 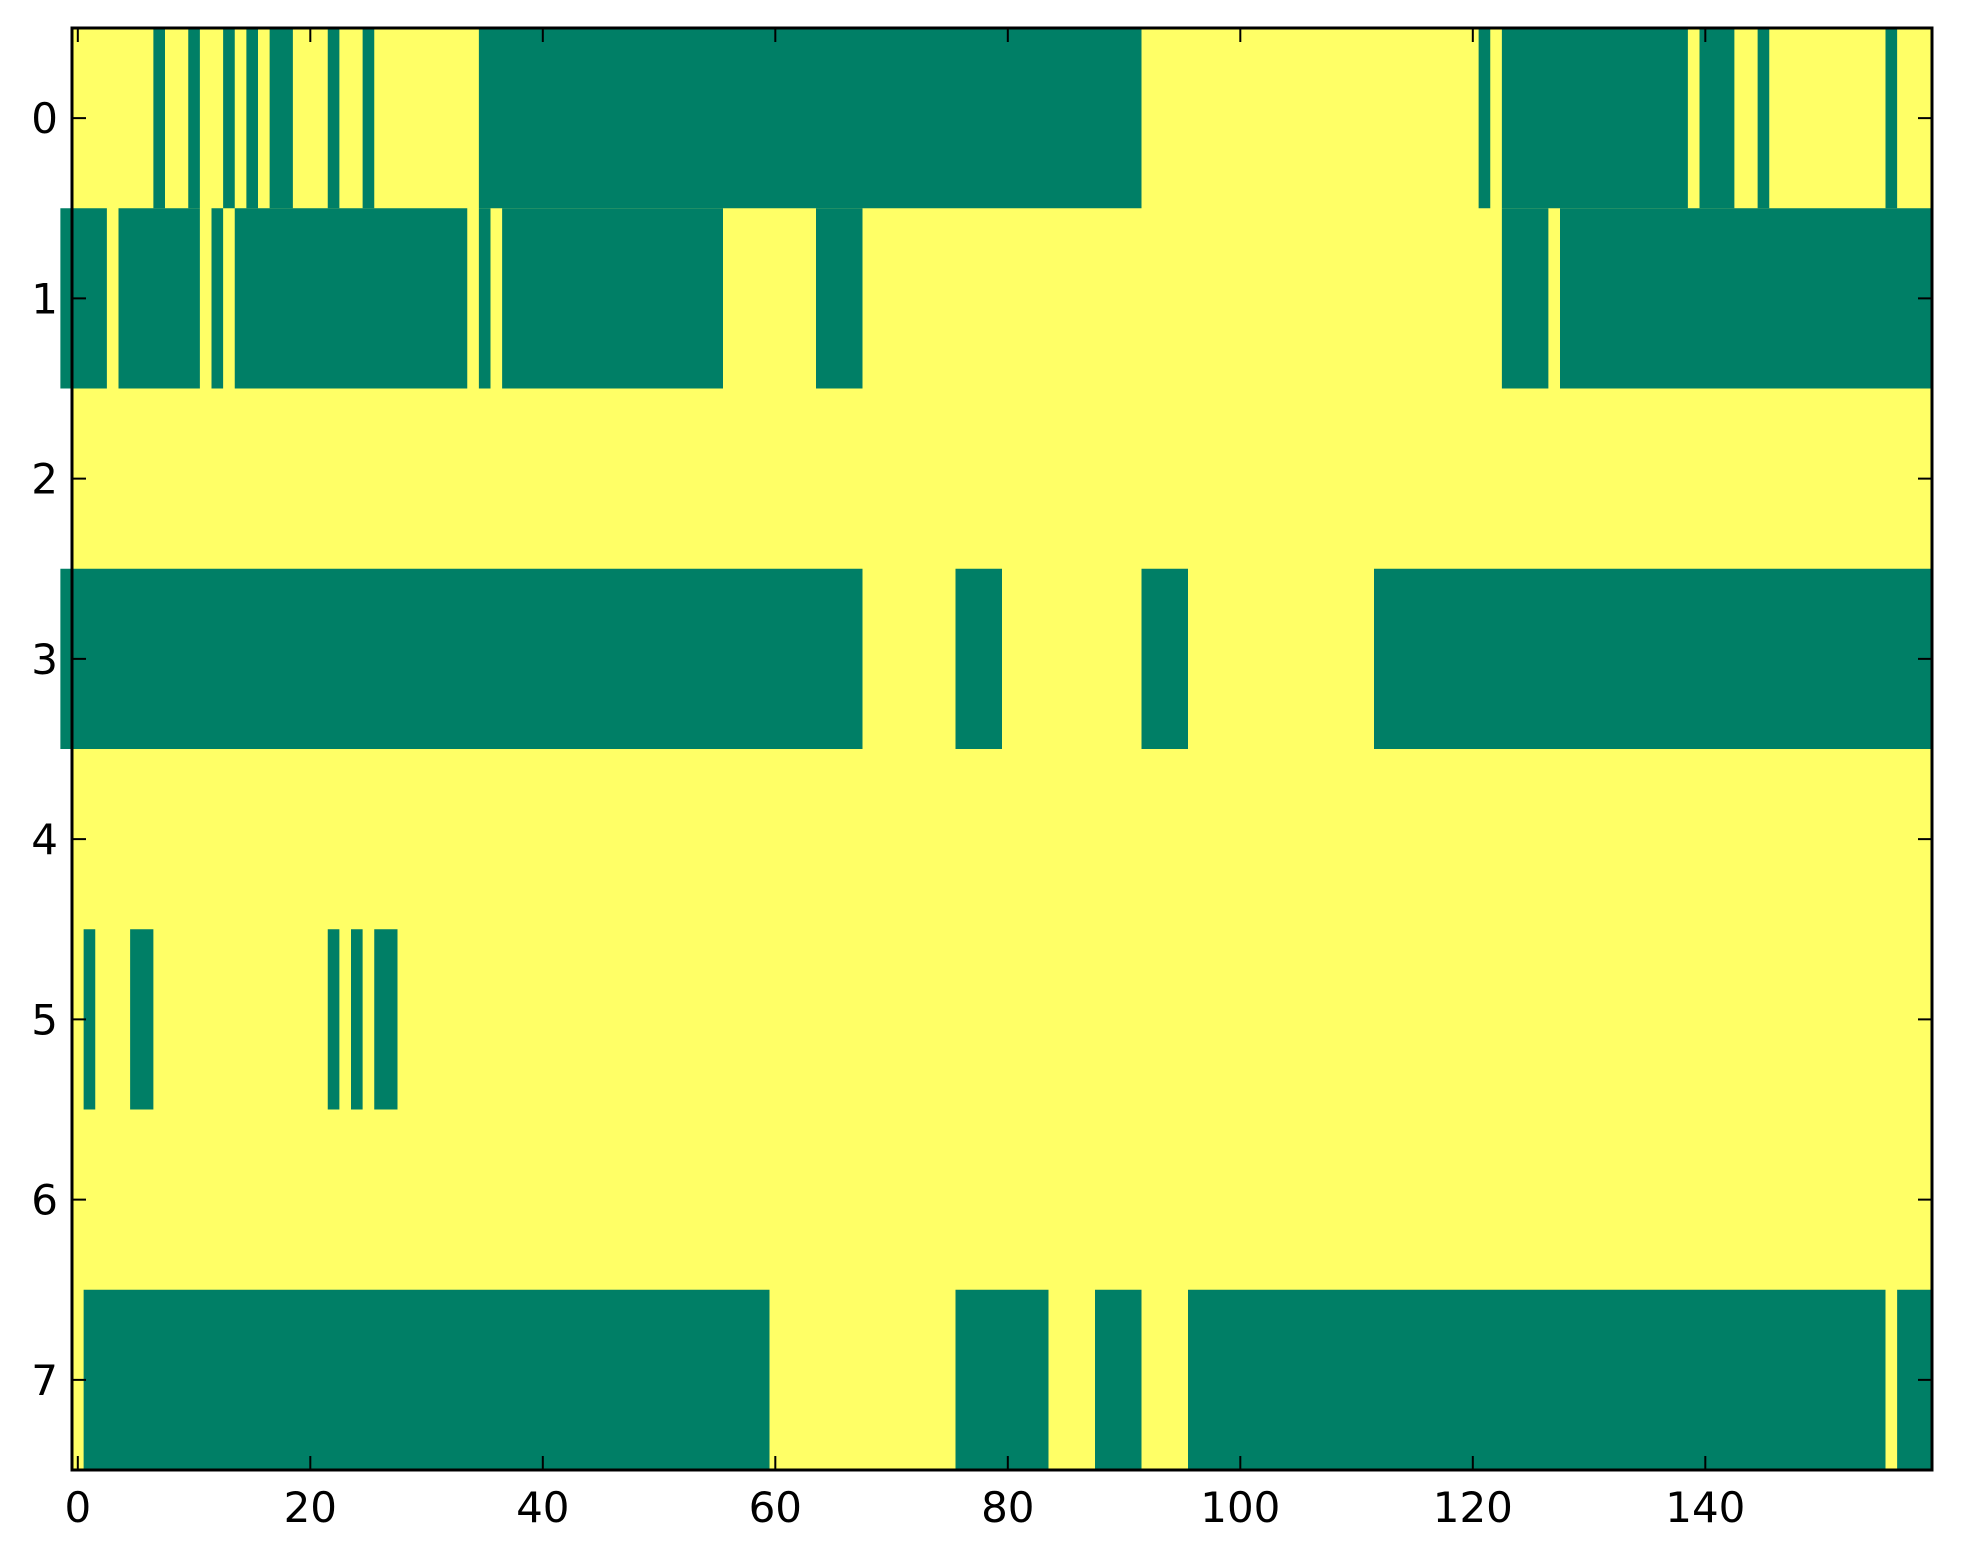 I want to click on x-tick-label: 20, so click(x=310, y=1507).